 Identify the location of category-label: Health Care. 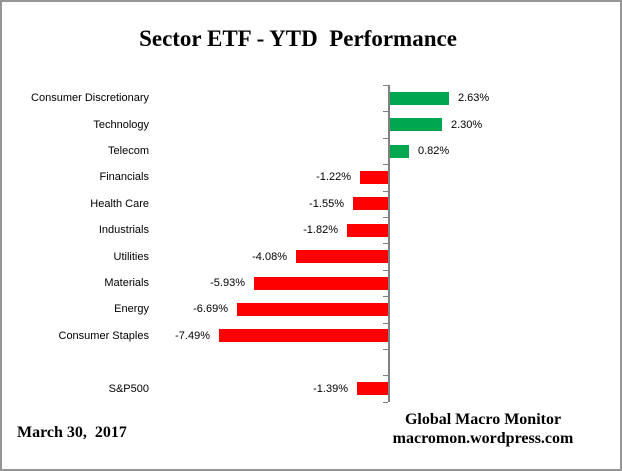
(119, 204).